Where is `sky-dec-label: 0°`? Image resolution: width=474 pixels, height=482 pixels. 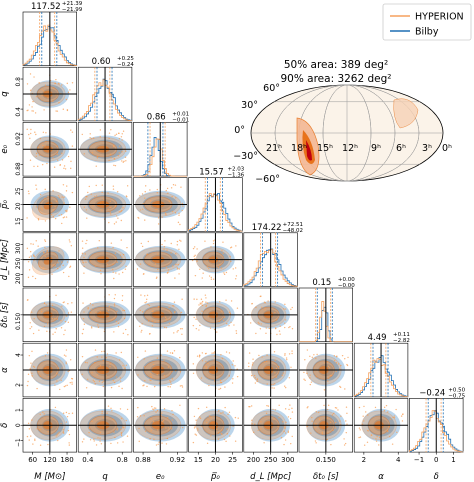
sky-dec-label: 0° is located at coordinates (239, 130).